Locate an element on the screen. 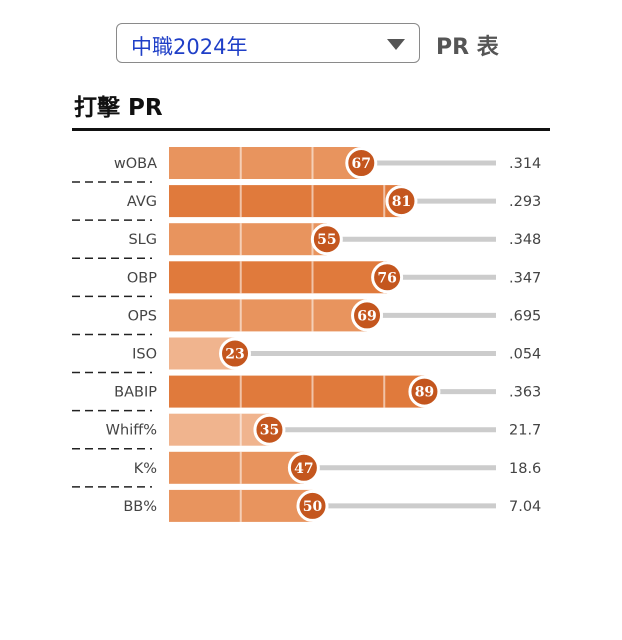  stat-value: .363 is located at coordinates (525, 393).